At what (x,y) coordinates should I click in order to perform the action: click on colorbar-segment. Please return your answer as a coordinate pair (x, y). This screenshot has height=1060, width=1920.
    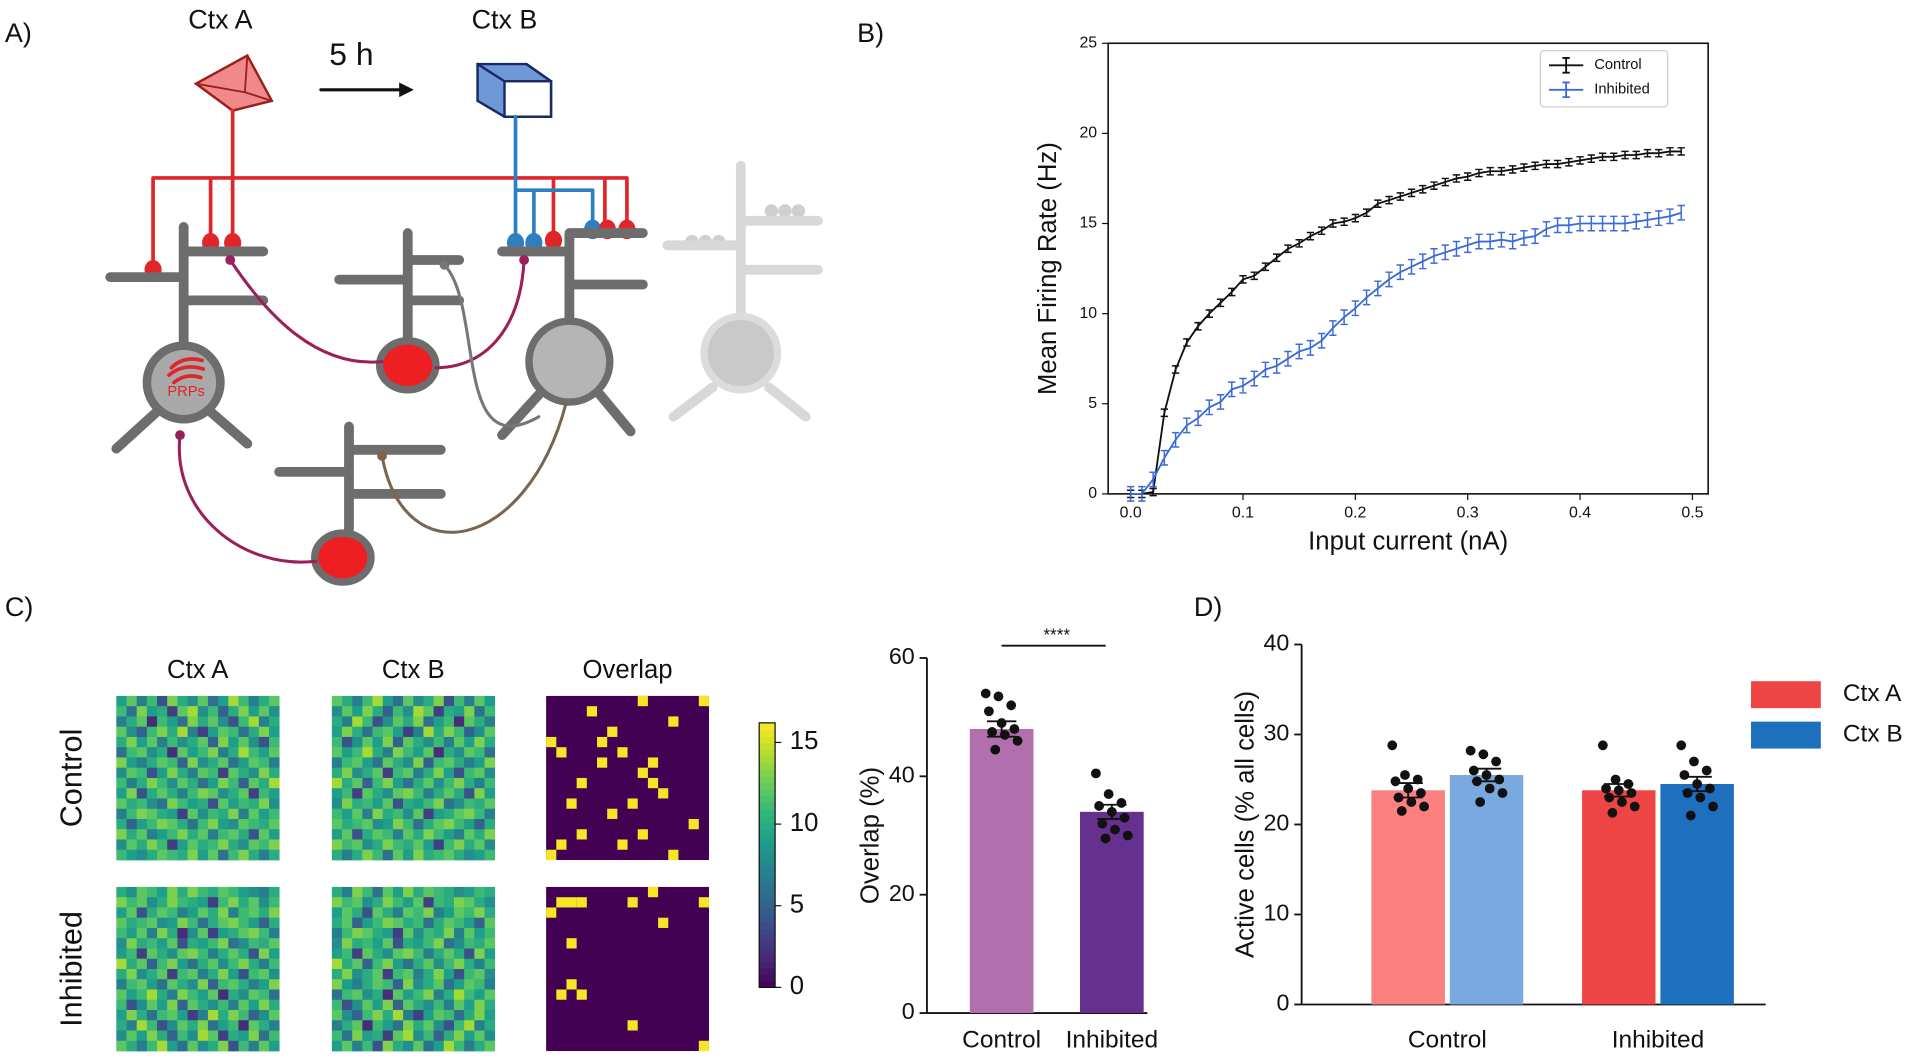
    Looking at the image, I should click on (767, 978).